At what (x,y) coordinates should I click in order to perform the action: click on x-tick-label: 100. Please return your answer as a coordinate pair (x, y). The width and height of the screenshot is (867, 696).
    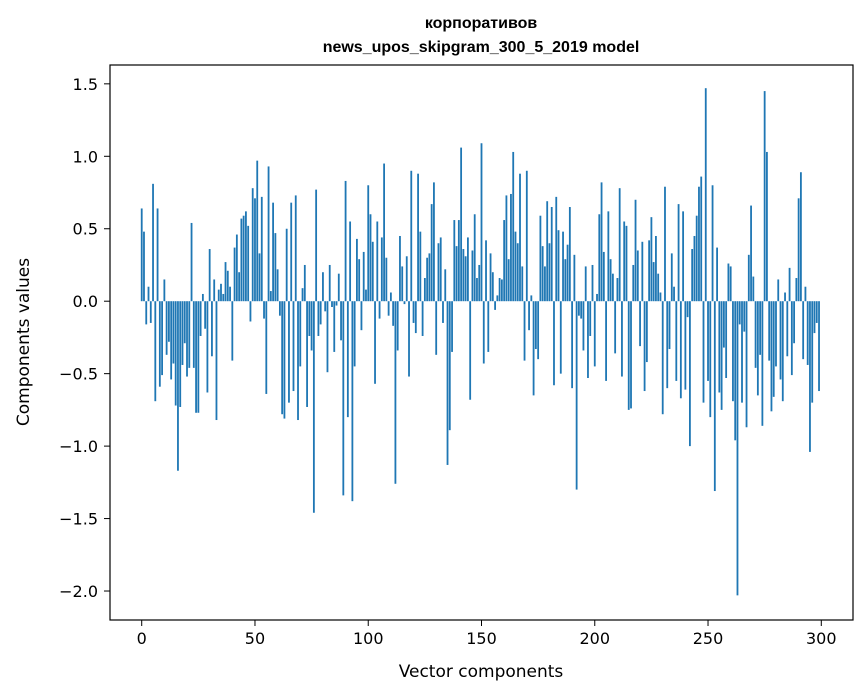
    Looking at the image, I should click on (368, 638).